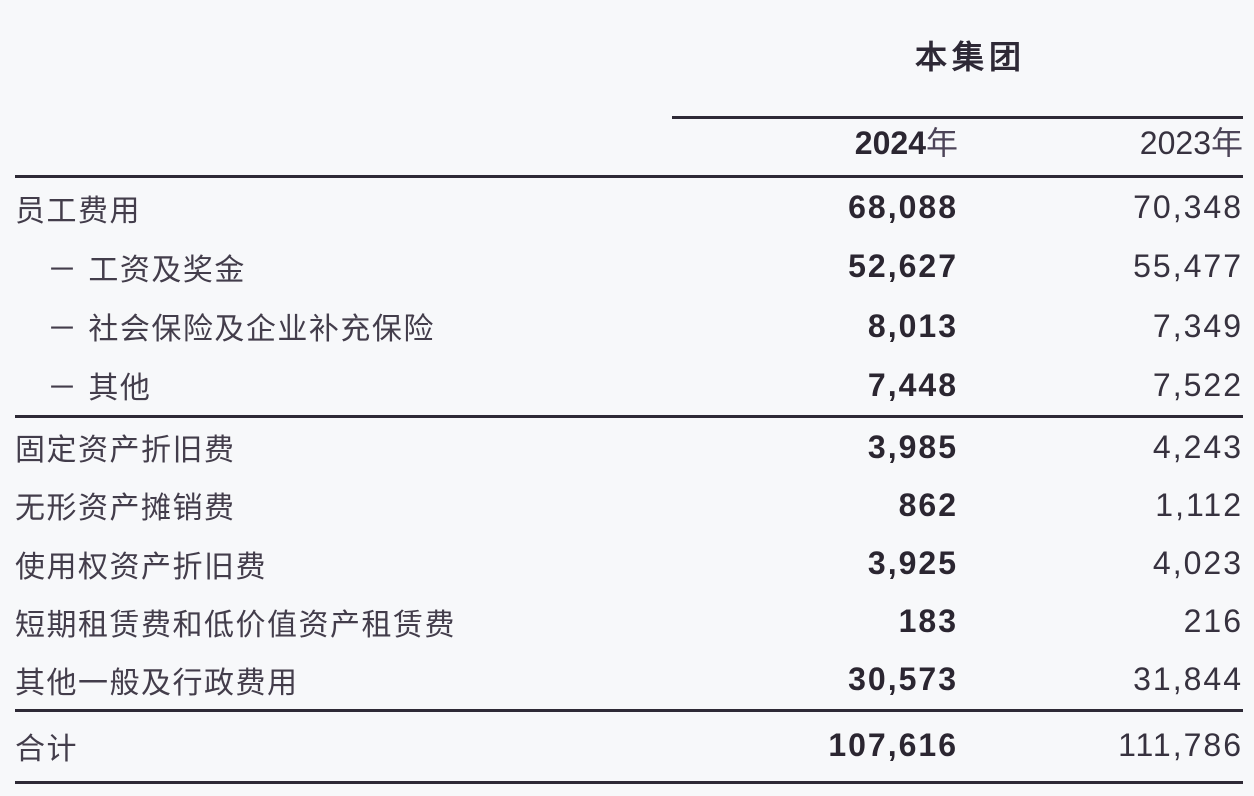 The width and height of the screenshot is (1254, 796). I want to click on table-row-fixed-asset-depreciation: 固定资产折旧费 3,985 4,243, so click(629, 447).